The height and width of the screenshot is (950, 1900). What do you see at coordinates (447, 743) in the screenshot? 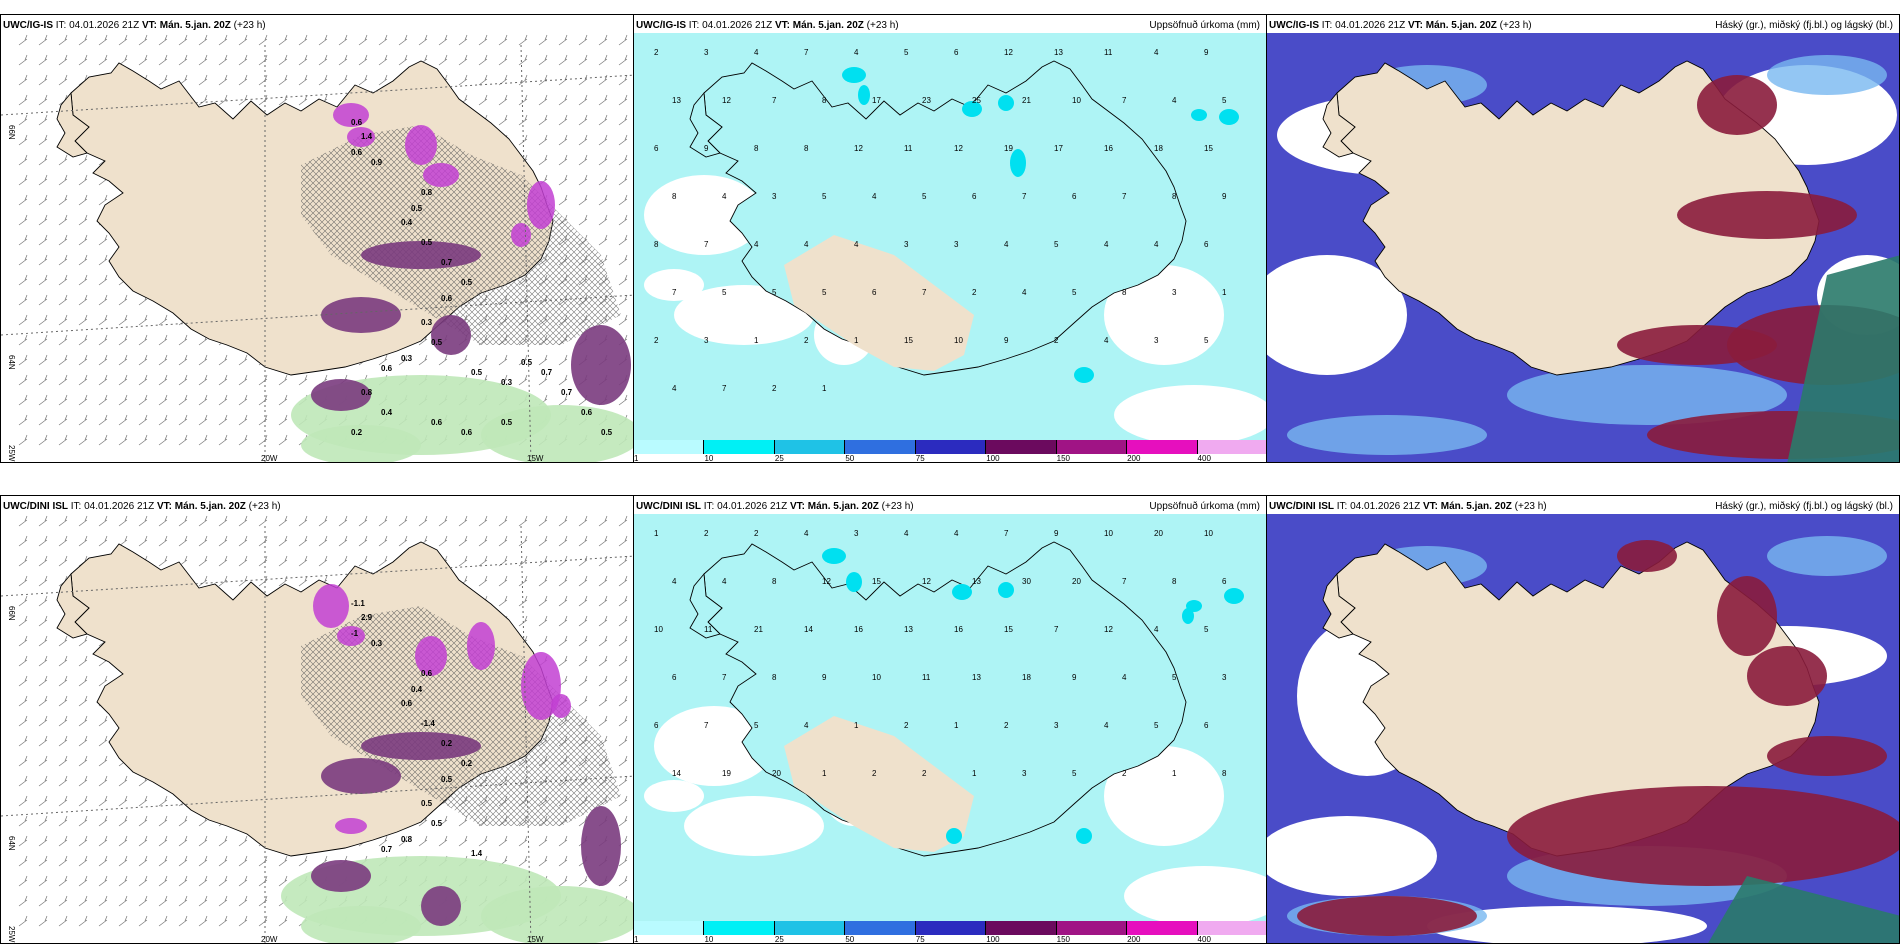
I see `data-value: 0.2` at bounding box center [447, 743].